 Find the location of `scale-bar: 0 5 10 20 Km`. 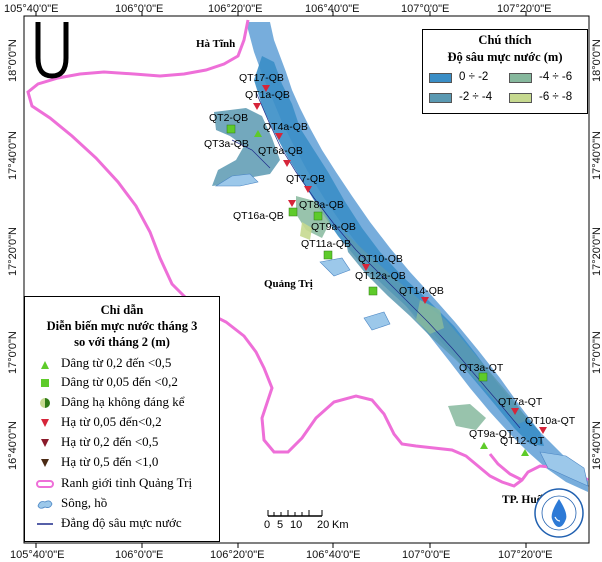

scale-bar: 0 5 10 20 Km is located at coordinates (312, 521).